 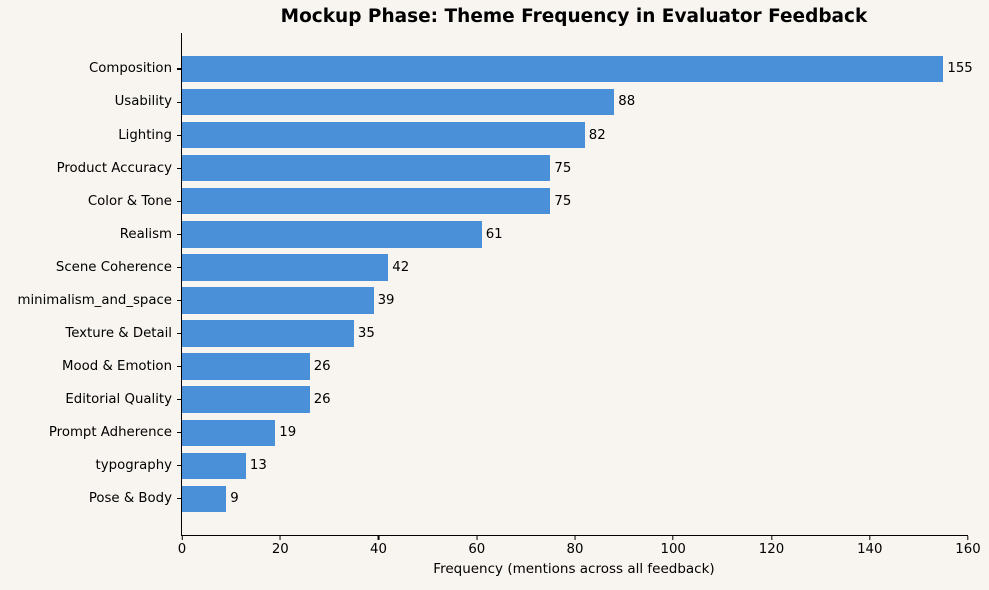 I want to click on x-tick: 0, so click(x=182, y=547).